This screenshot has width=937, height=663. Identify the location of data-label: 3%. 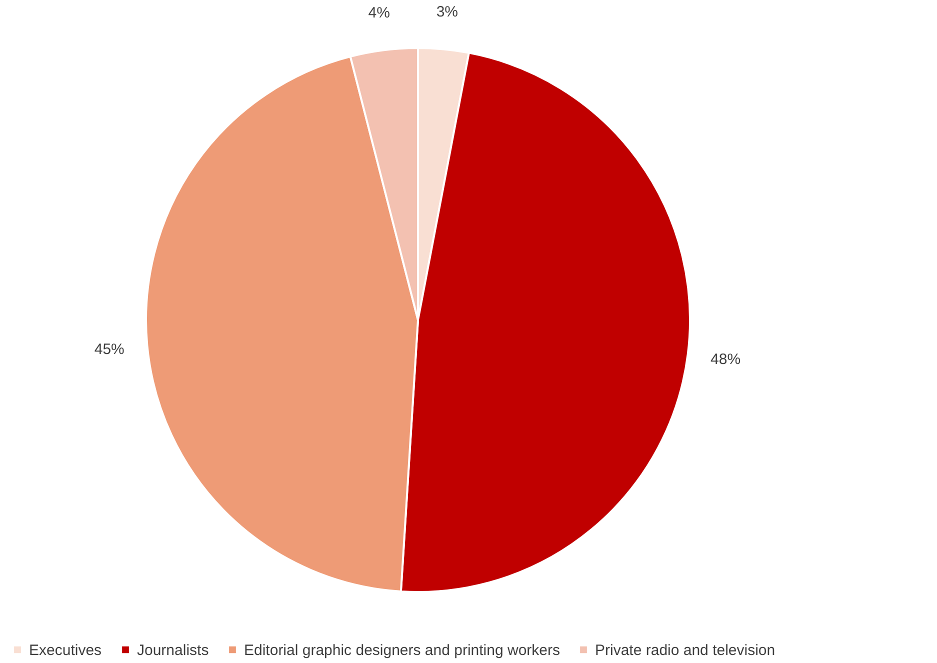
(447, 11).